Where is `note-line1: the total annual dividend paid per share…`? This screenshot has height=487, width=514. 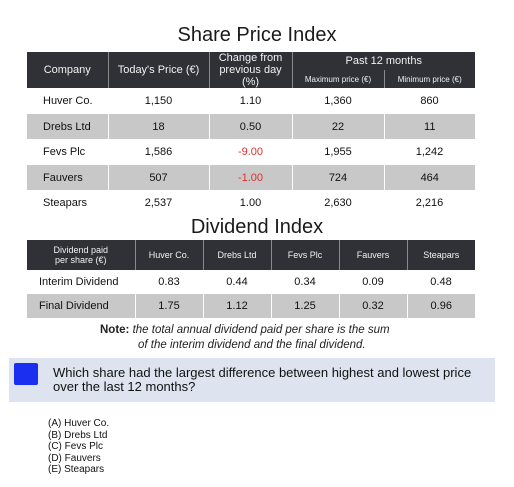
note-line1: the total annual dividend paid per share… is located at coordinates (261, 330).